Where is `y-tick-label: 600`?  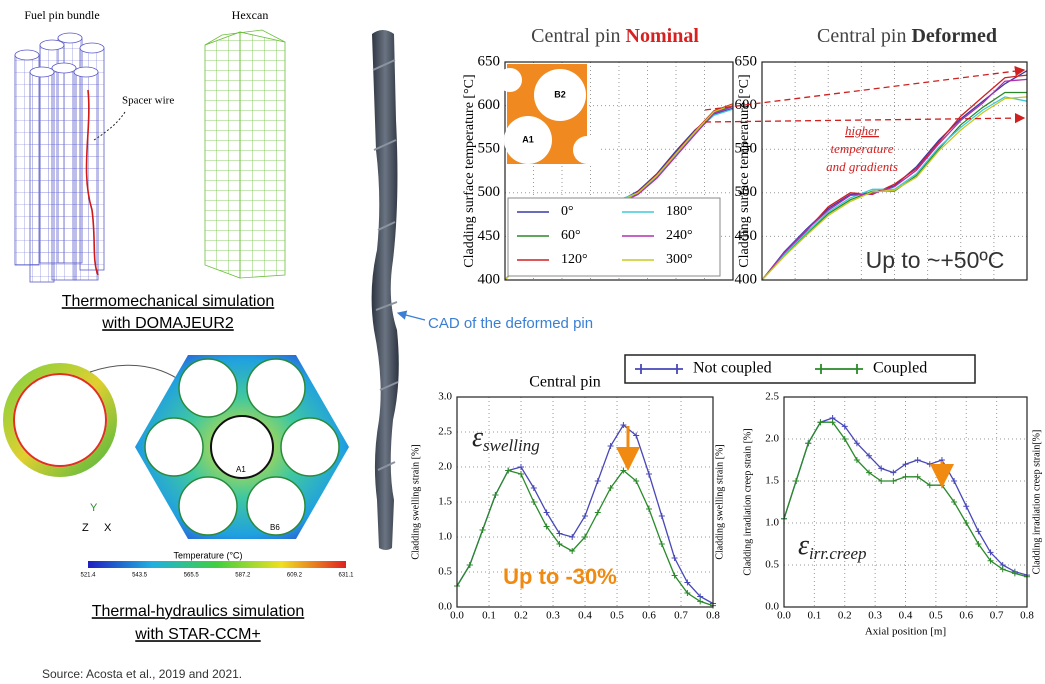 y-tick-label: 600 is located at coordinates (489, 105).